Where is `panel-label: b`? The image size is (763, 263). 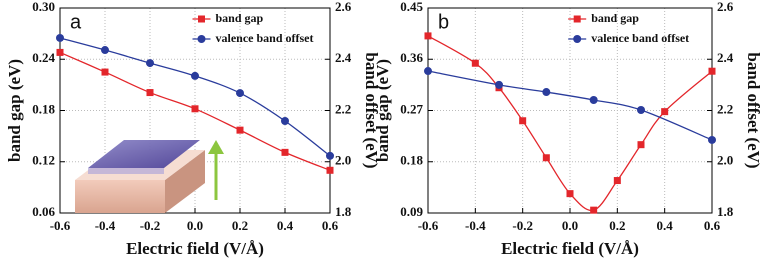 panel-label: b is located at coordinates (443, 22).